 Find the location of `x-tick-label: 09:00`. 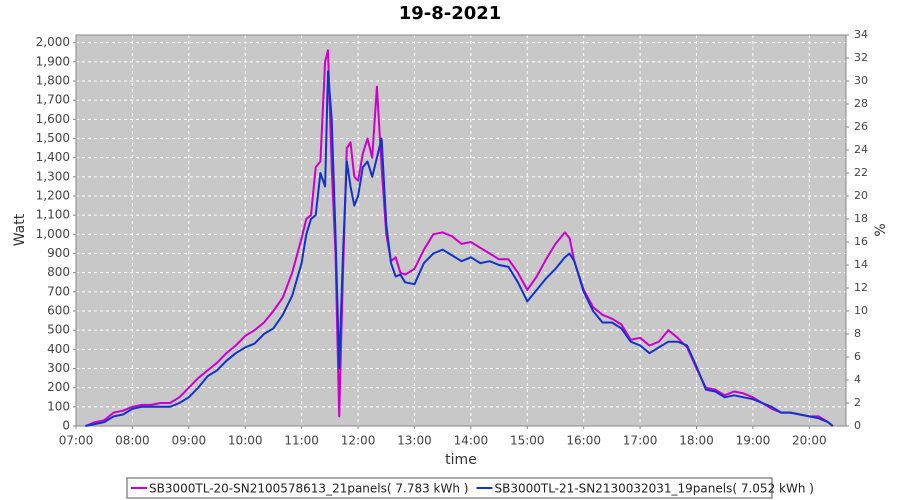

x-tick-label: 09:00 is located at coordinates (189, 441).